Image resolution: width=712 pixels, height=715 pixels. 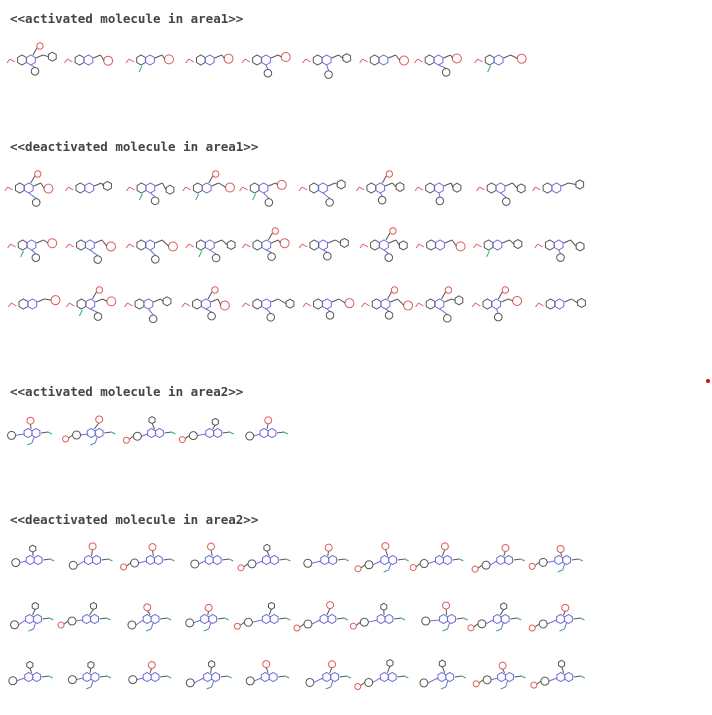 What do you see at coordinates (708, 381) in the screenshot?
I see `red-dot-marker` at bounding box center [708, 381].